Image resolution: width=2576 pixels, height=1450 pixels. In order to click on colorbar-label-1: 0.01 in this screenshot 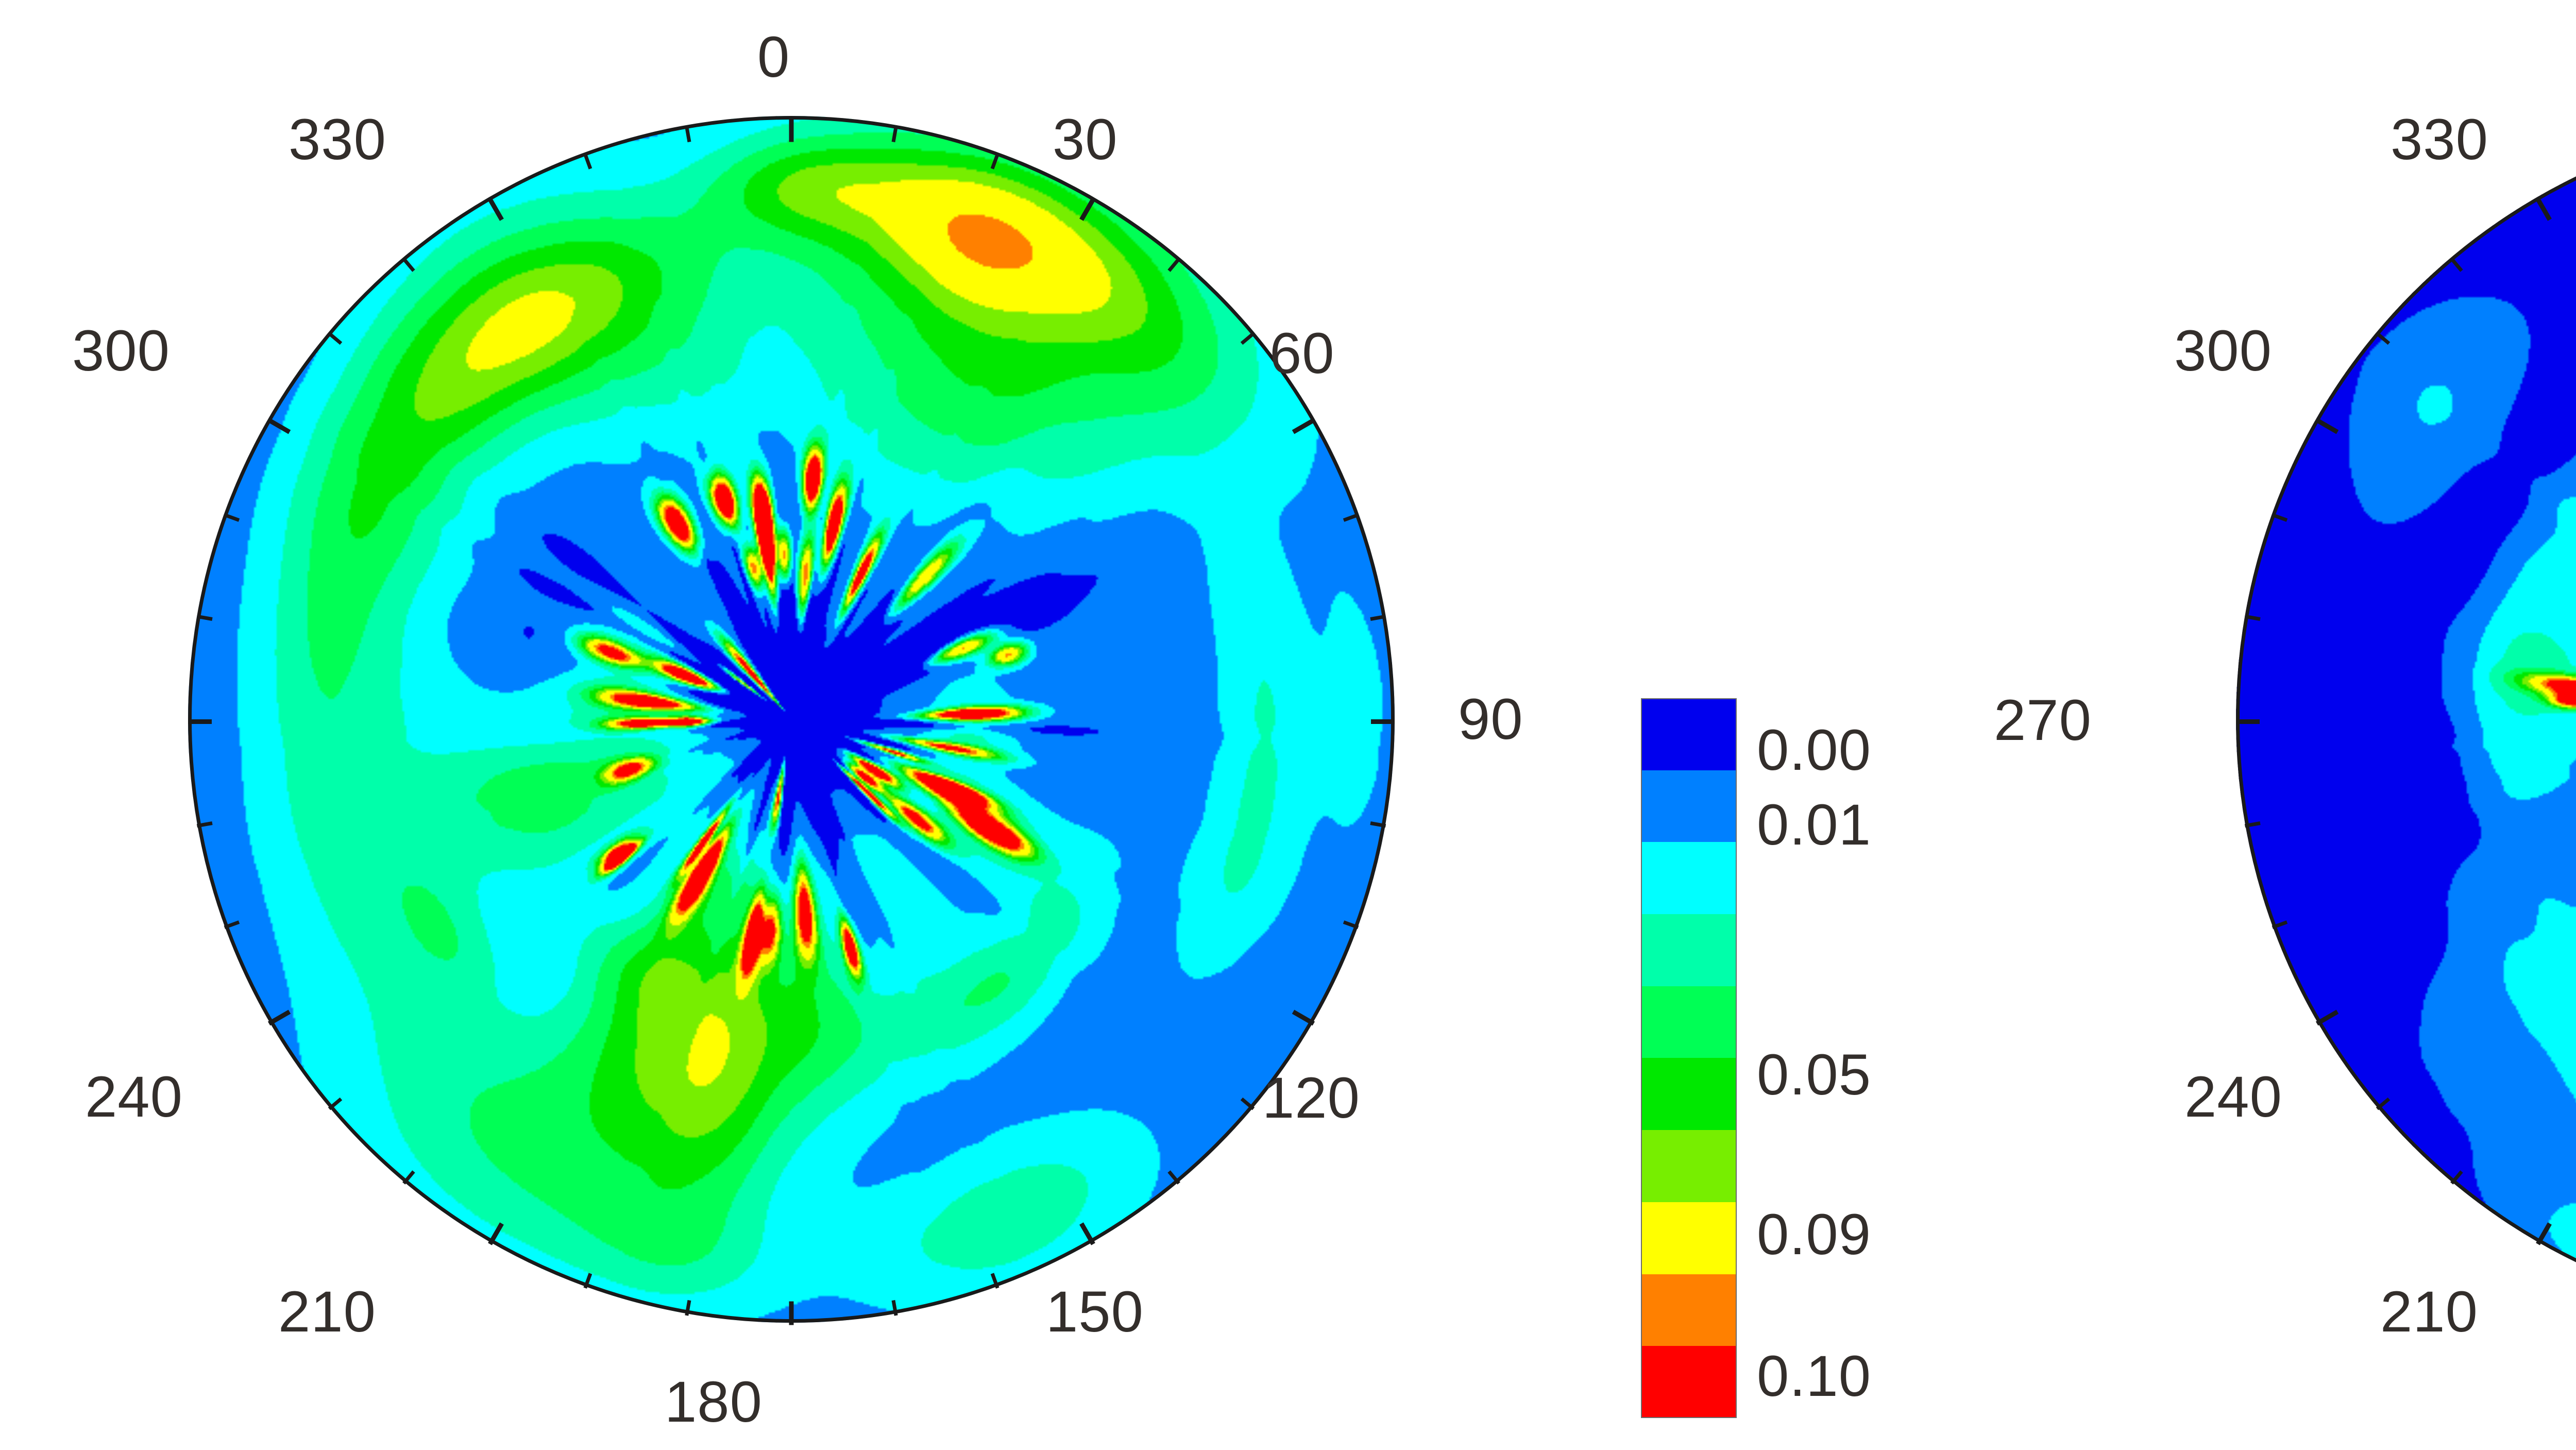, I will do `click(1814, 825)`.